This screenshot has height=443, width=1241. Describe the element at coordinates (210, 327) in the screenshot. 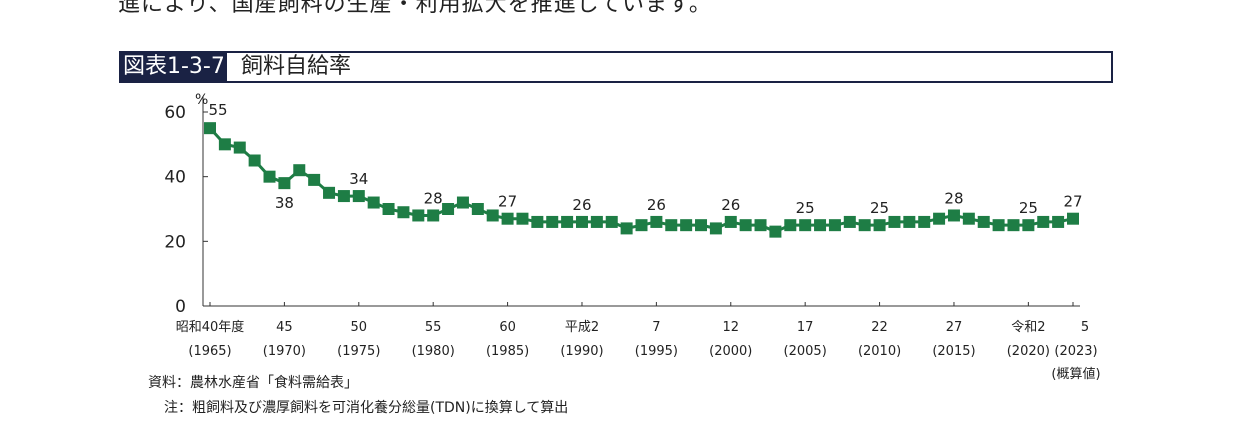

I see `x-tick-label: 昭和40年度` at that location.